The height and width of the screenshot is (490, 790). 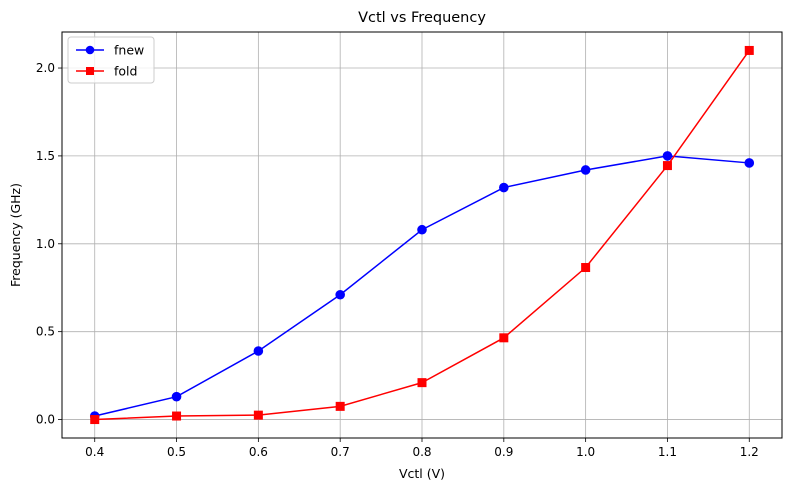 I want to click on y-tick-label: 0.0, so click(x=45, y=420).